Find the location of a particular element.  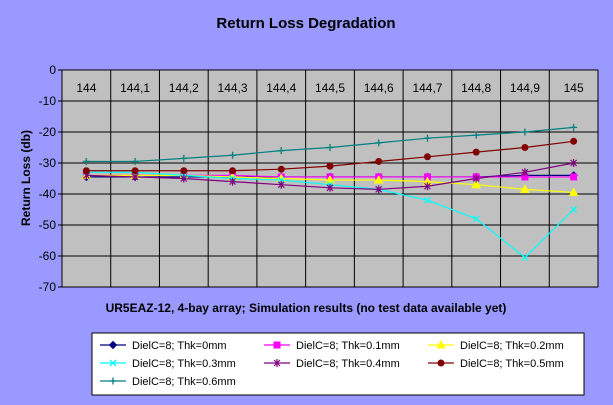

y-tick-label: -30 is located at coordinates (48, 163).